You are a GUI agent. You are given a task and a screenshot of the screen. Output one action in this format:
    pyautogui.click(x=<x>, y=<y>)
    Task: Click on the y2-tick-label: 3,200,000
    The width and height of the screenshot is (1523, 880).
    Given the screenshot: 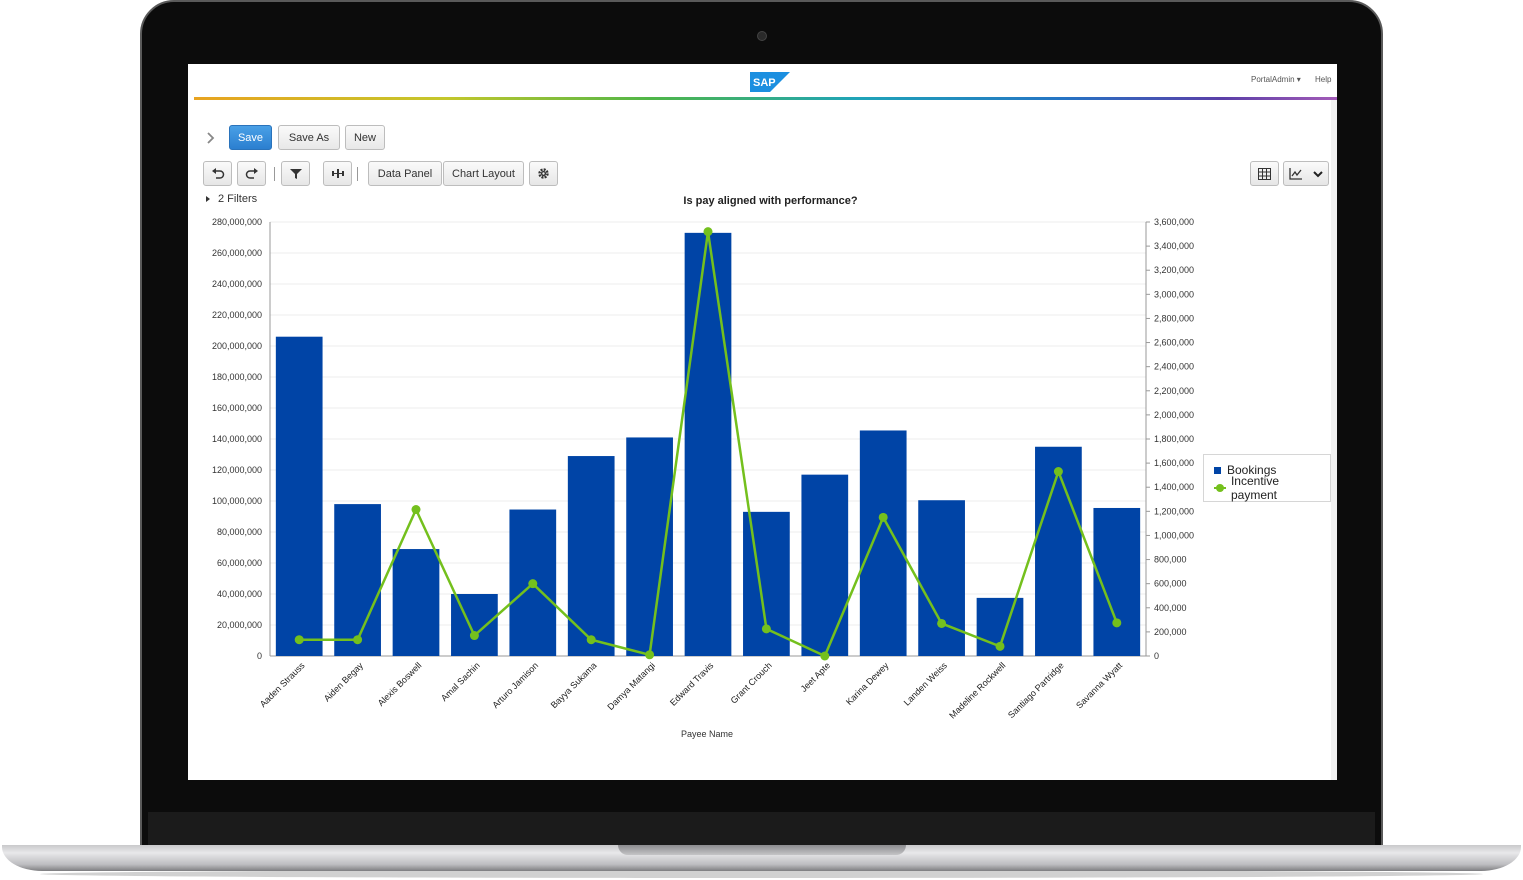 What is the action you would take?
    pyautogui.click(x=1174, y=270)
    